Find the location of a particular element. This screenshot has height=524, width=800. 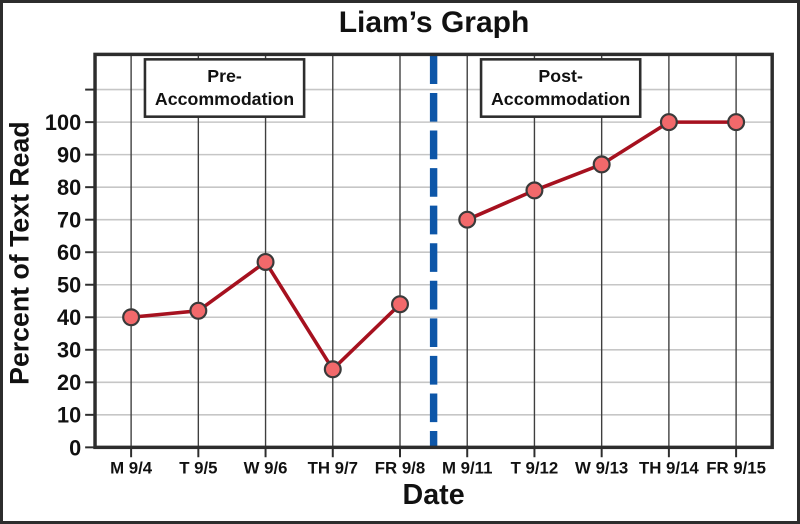

annotation-text-pre: Pre- is located at coordinates (224, 76).